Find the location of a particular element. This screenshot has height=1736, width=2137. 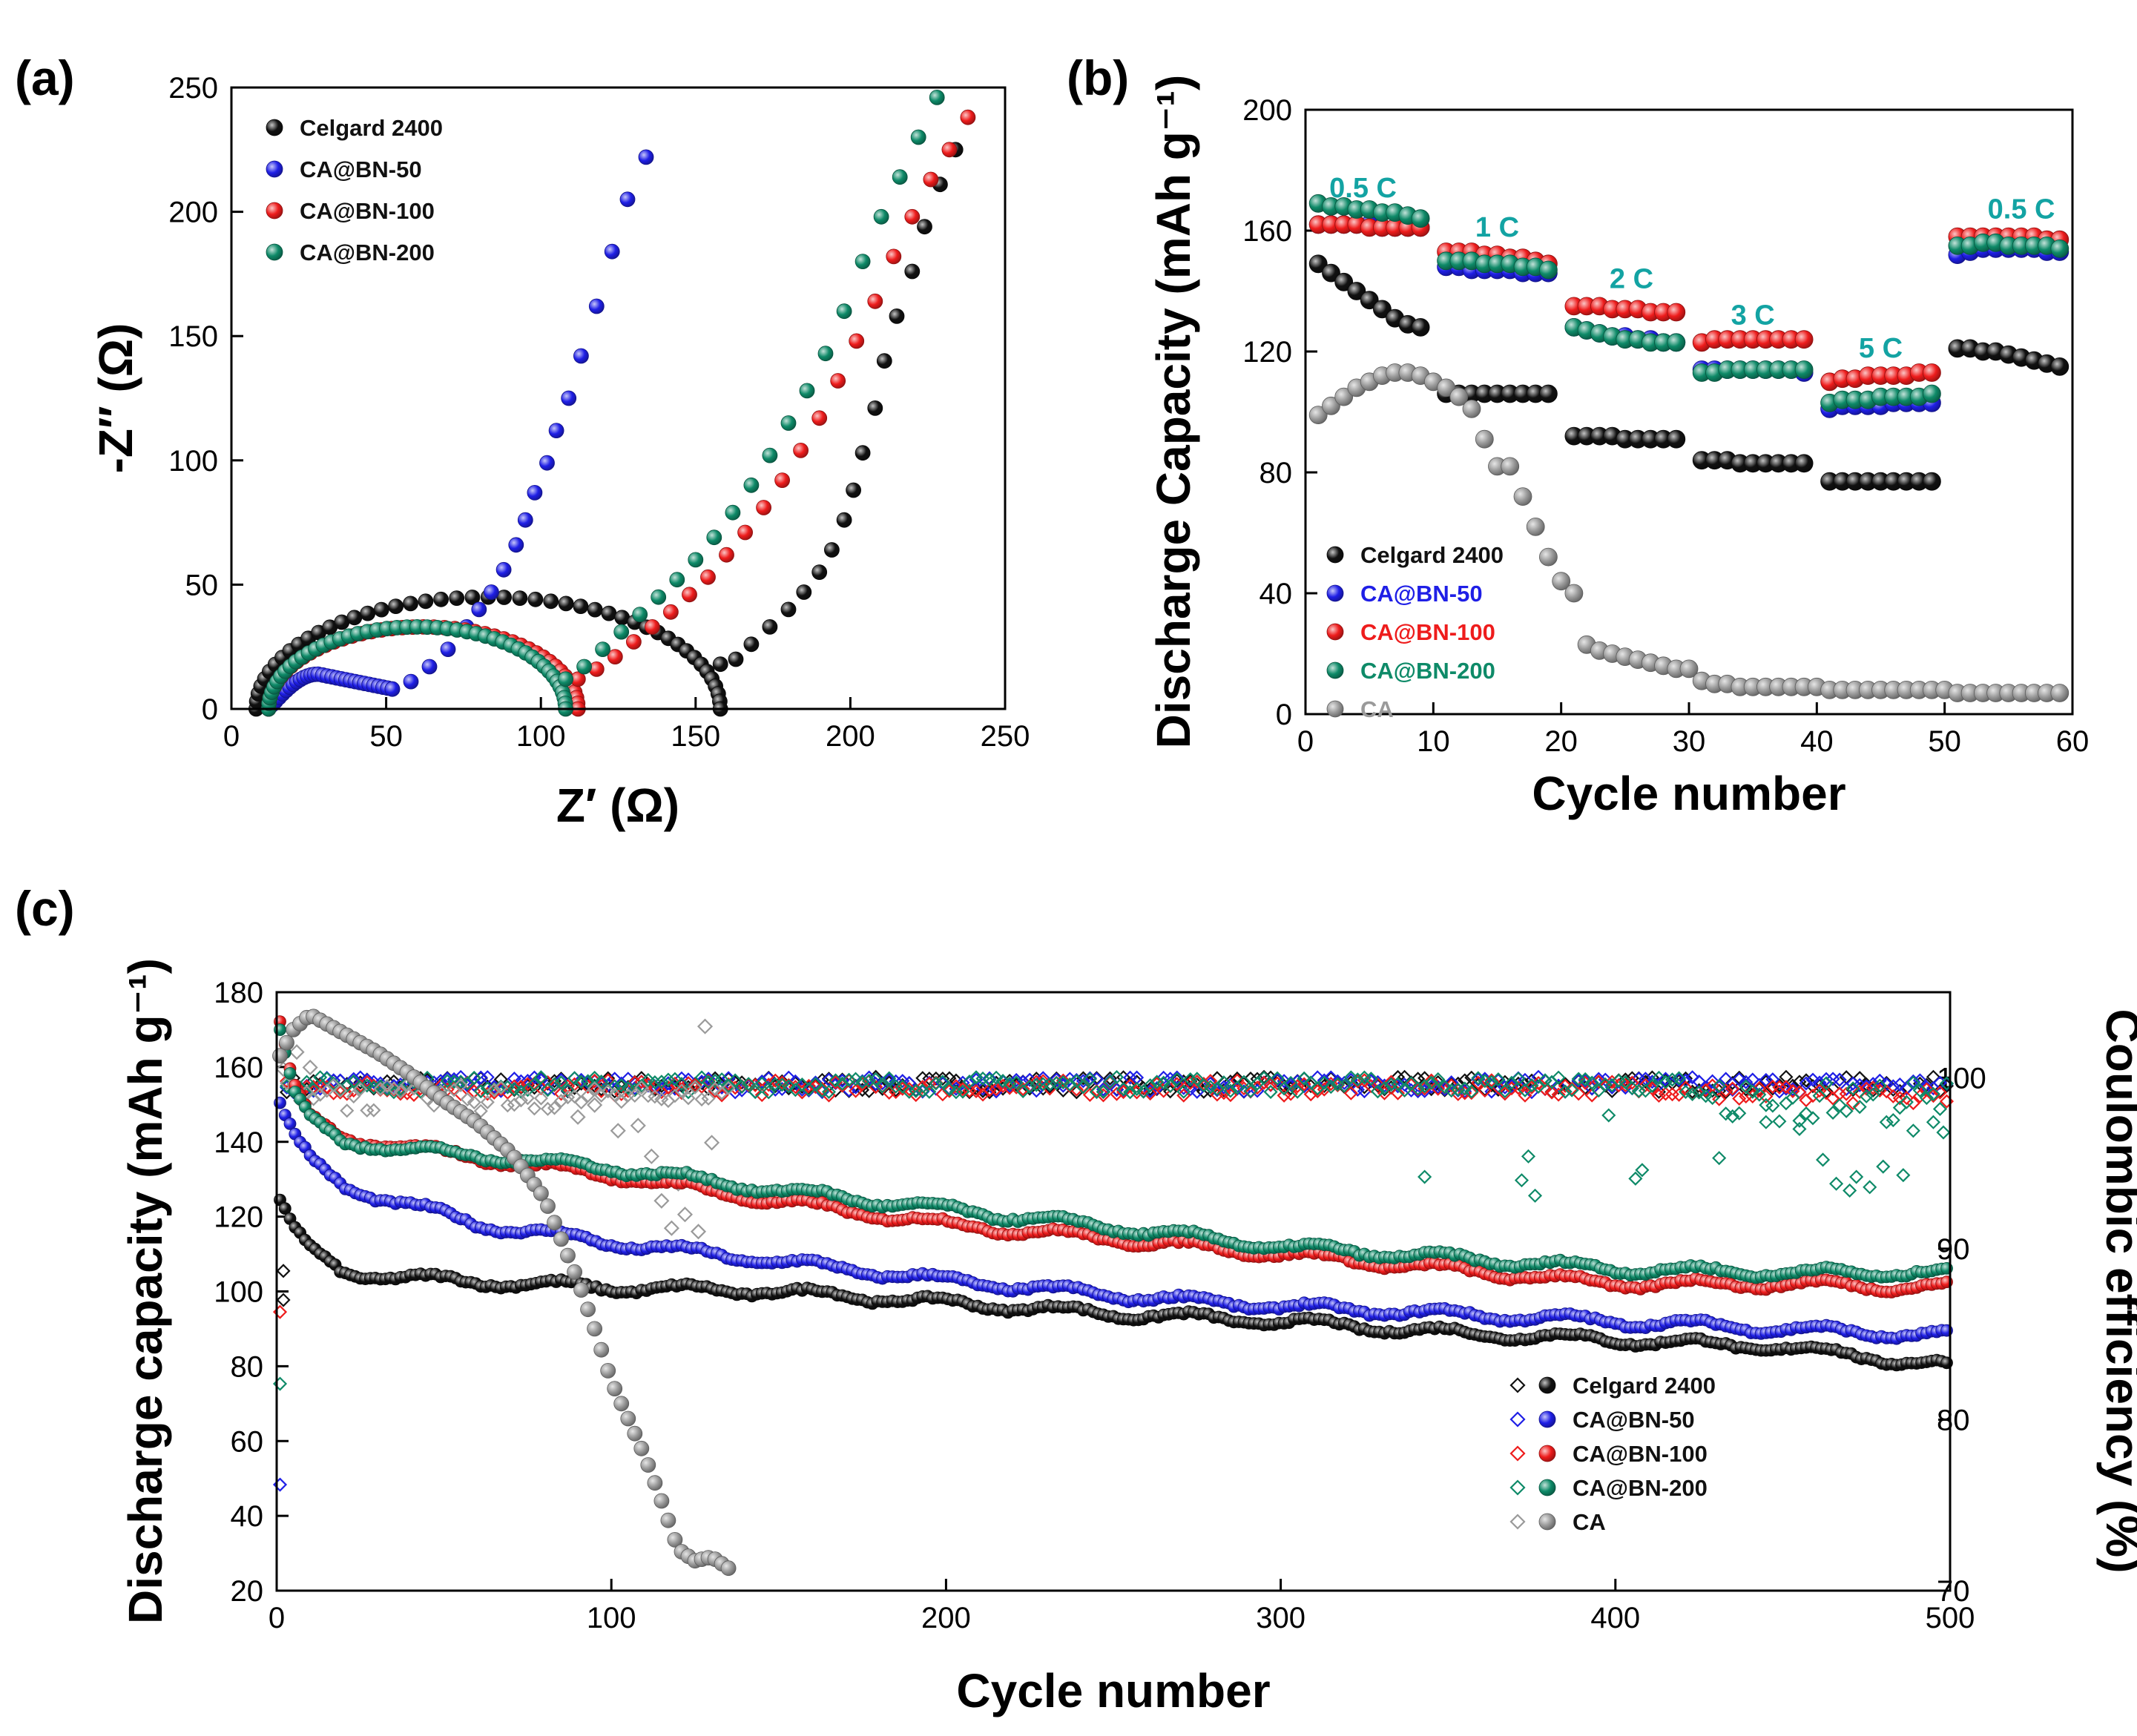

panel-c-y-tick-label: 40 is located at coordinates (248, 1517).